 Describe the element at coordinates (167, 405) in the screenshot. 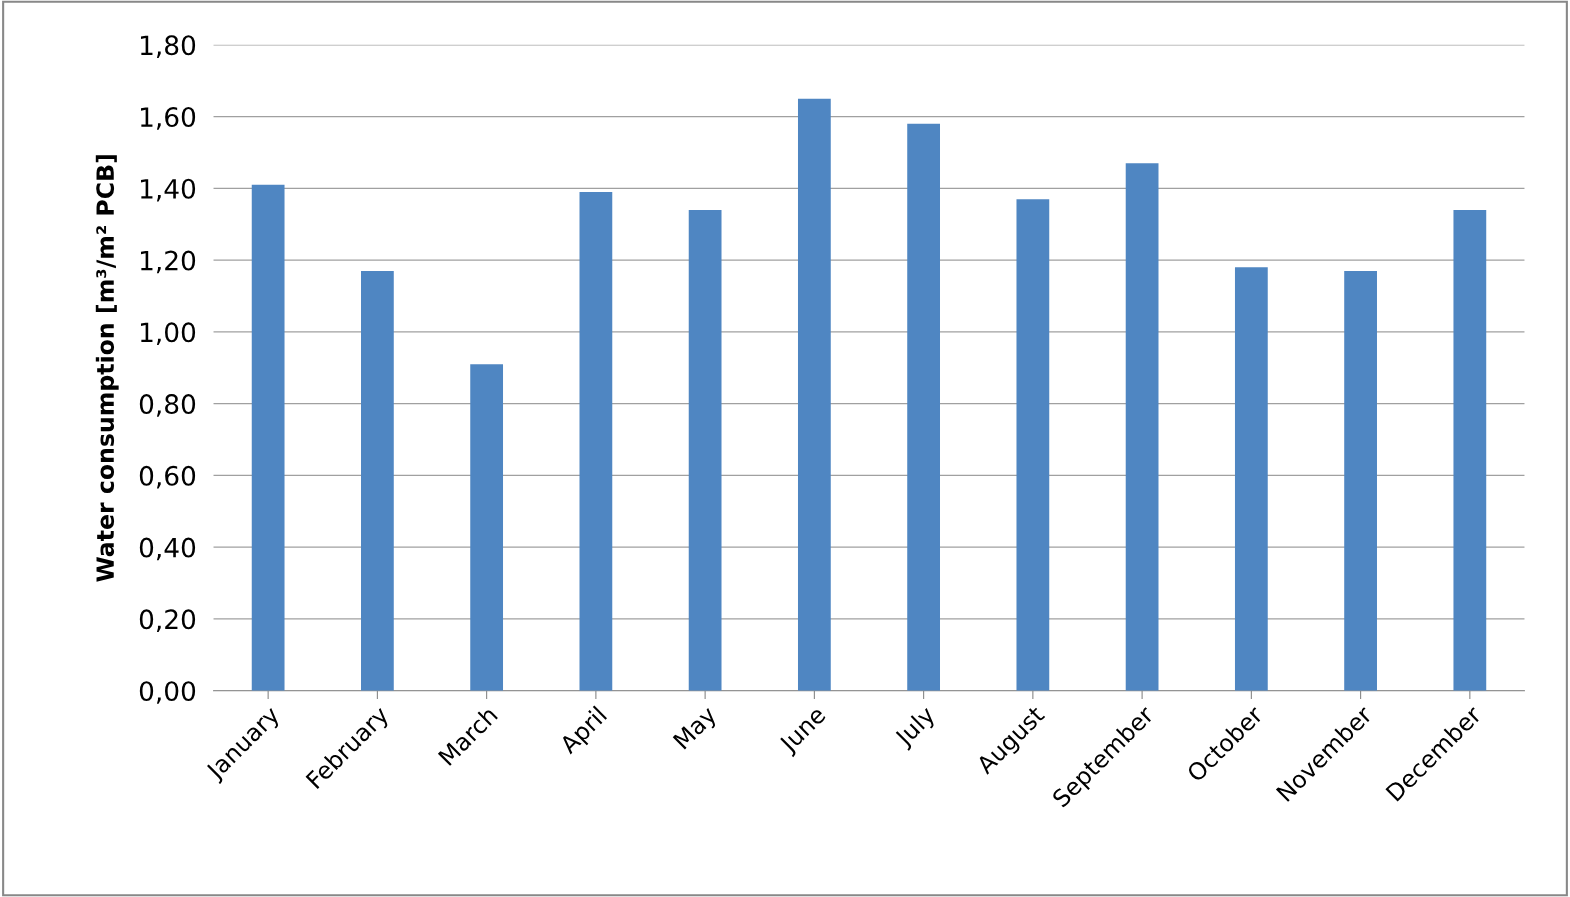

I see `y-tick-label: 0,80` at that location.